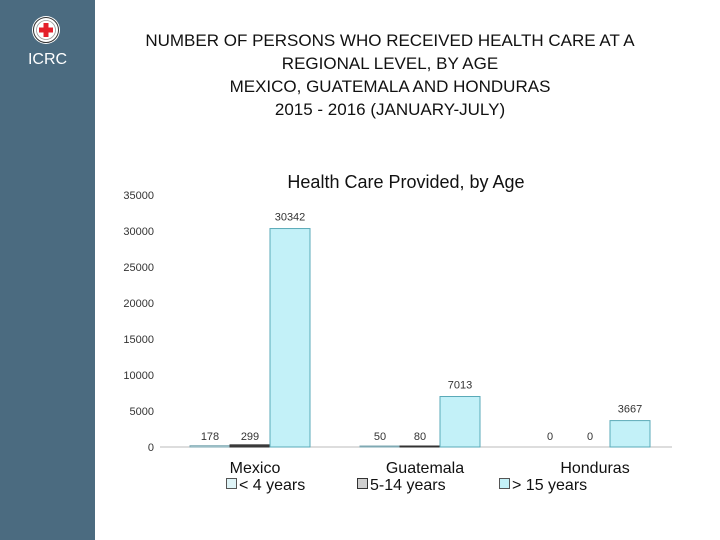 The image size is (720, 540). Describe the element at coordinates (272, 485) in the screenshot. I see `legend-label-under-4: < 4 years` at that location.